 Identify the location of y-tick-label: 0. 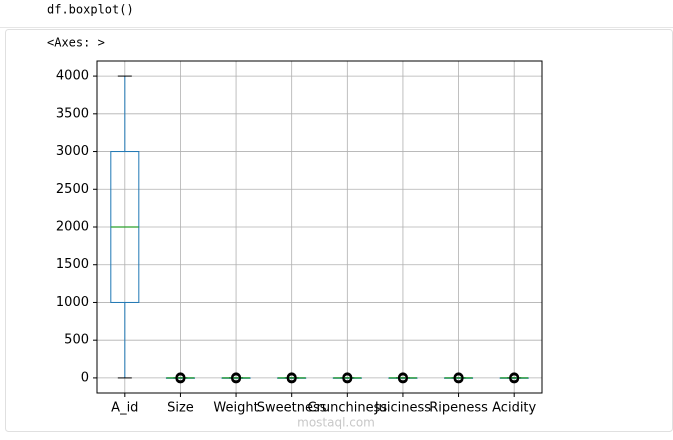
(85, 377).